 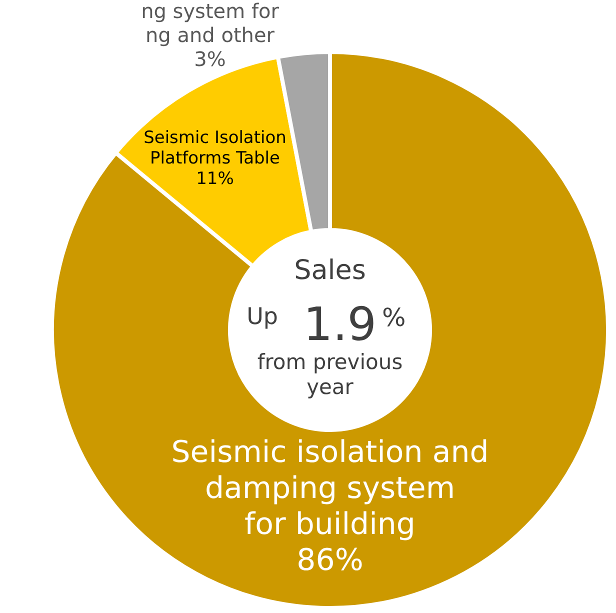 What do you see at coordinates (330, 270) in the screenshot?
I see `text: Sales` at bounding box center [330, 270].